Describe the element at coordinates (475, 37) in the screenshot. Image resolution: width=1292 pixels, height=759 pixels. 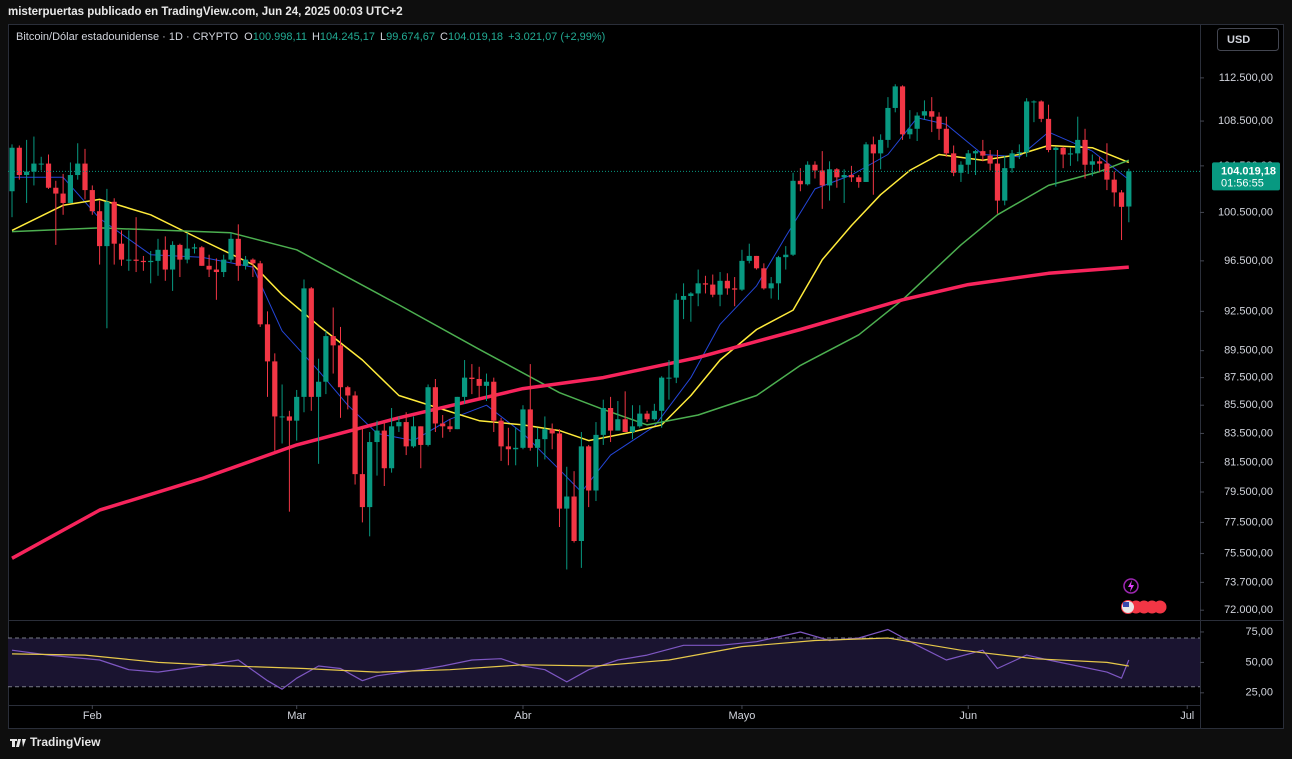
I see `legend-value: 104.019,18` at that location.